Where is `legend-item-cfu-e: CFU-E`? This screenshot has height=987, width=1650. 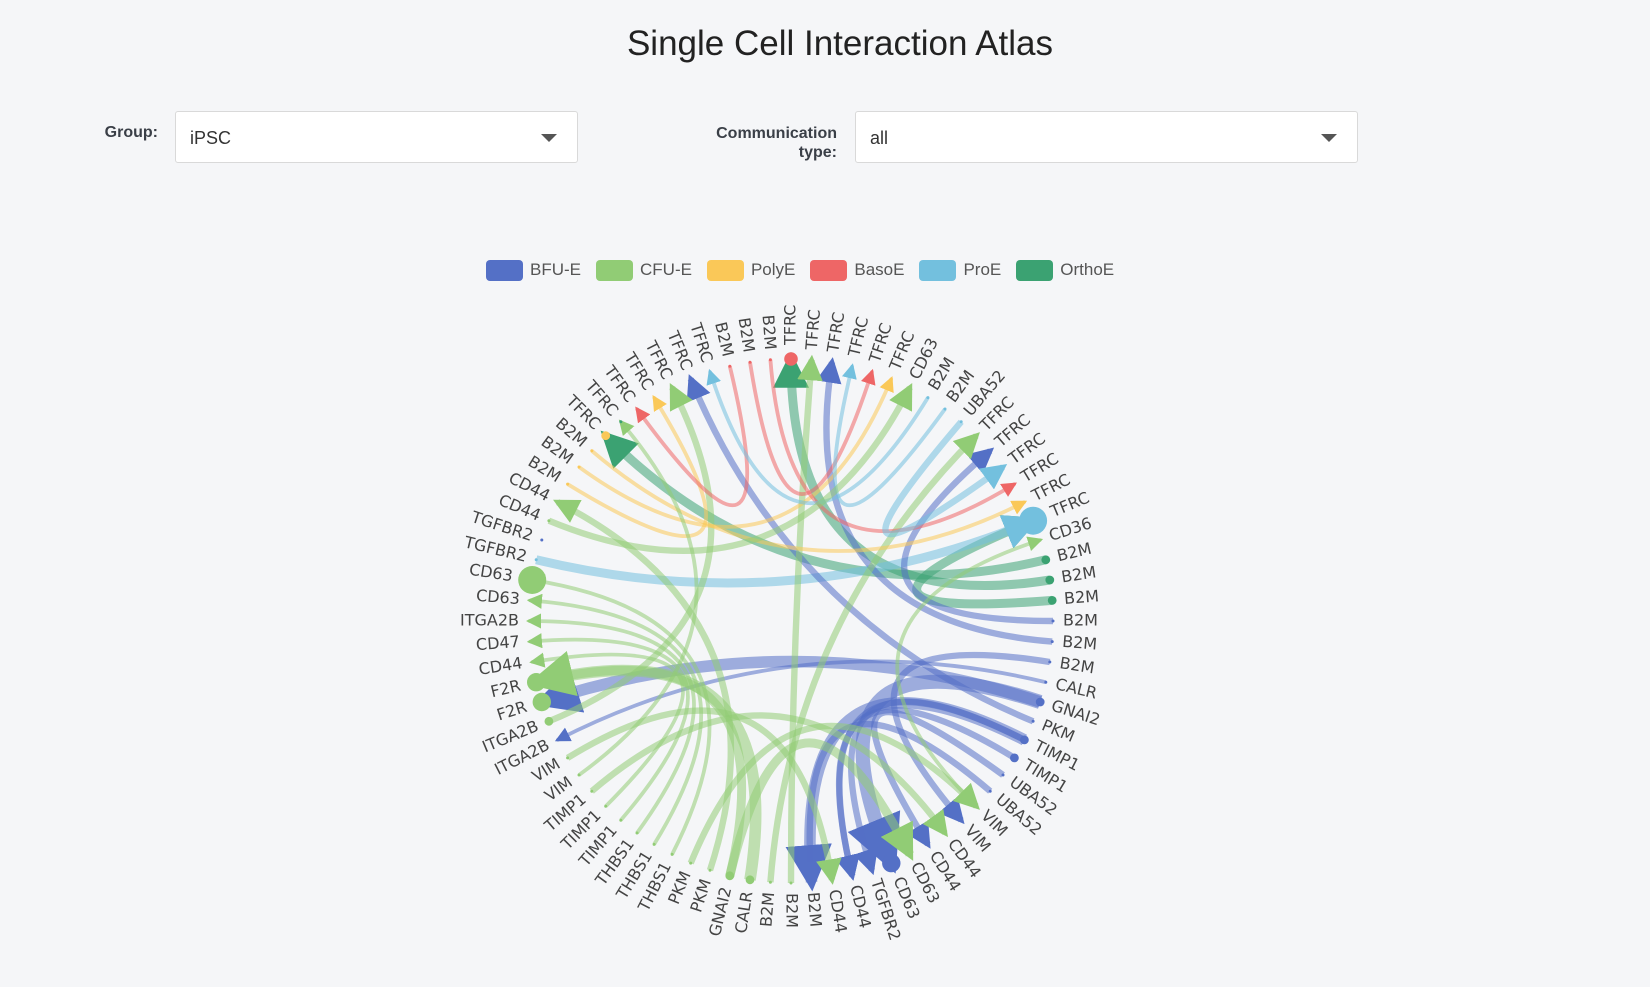 legend-item-cfu-e: CFU-E is located at coordinates (644, 270).